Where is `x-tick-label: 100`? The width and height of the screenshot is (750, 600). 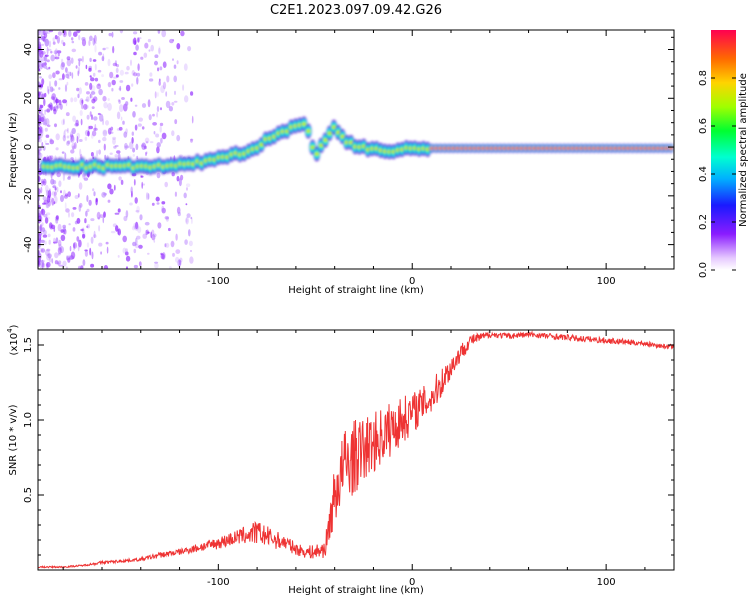 x-tick-label: 100 is located at coordinates (606, 281).